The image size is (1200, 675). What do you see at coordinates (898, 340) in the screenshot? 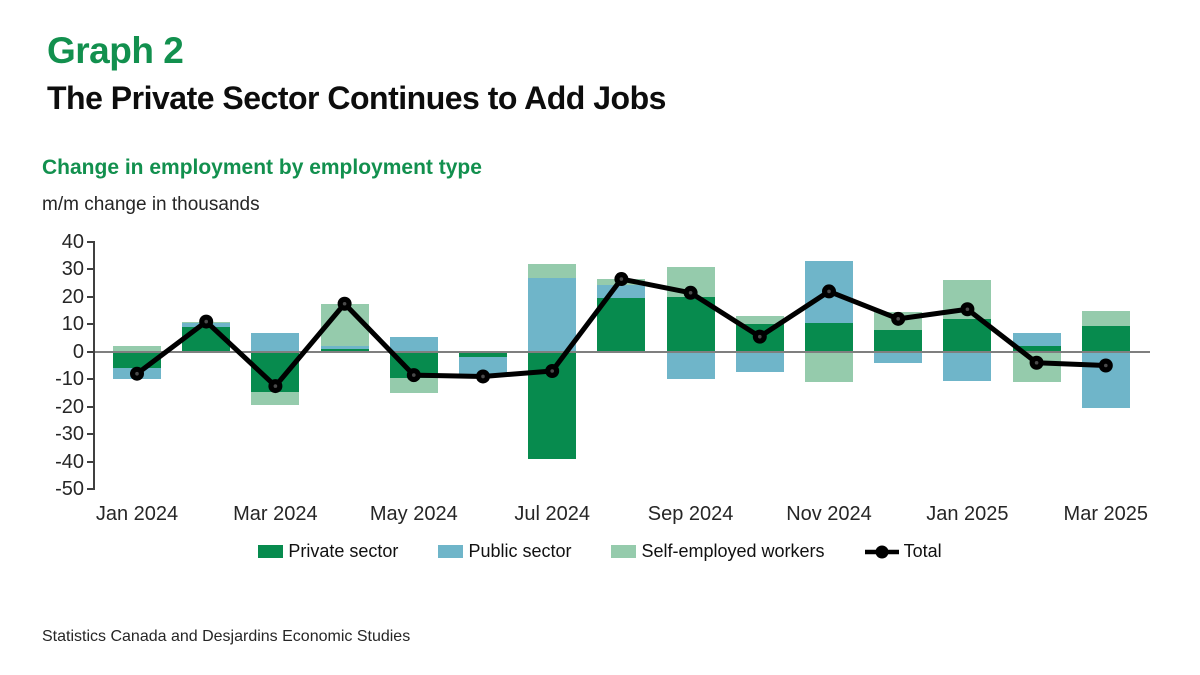
I see `bar-segment-private-sector-dec-2024` at bounding box center [898, 340].